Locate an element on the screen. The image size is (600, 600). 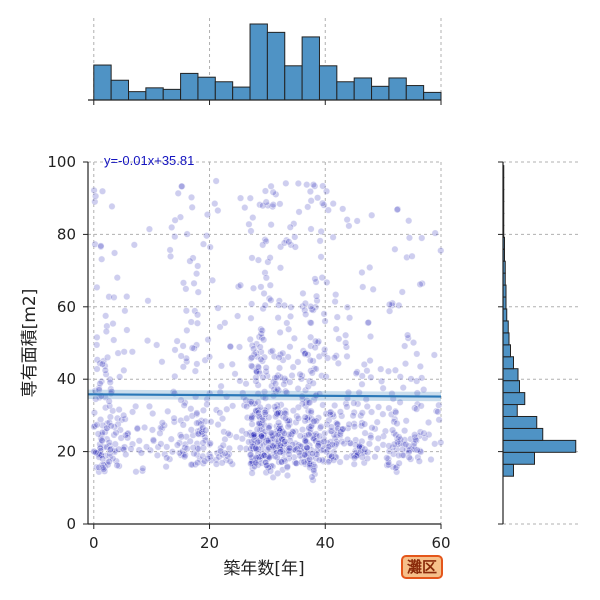
top-hist-bar is located at coordinates (206, 88).